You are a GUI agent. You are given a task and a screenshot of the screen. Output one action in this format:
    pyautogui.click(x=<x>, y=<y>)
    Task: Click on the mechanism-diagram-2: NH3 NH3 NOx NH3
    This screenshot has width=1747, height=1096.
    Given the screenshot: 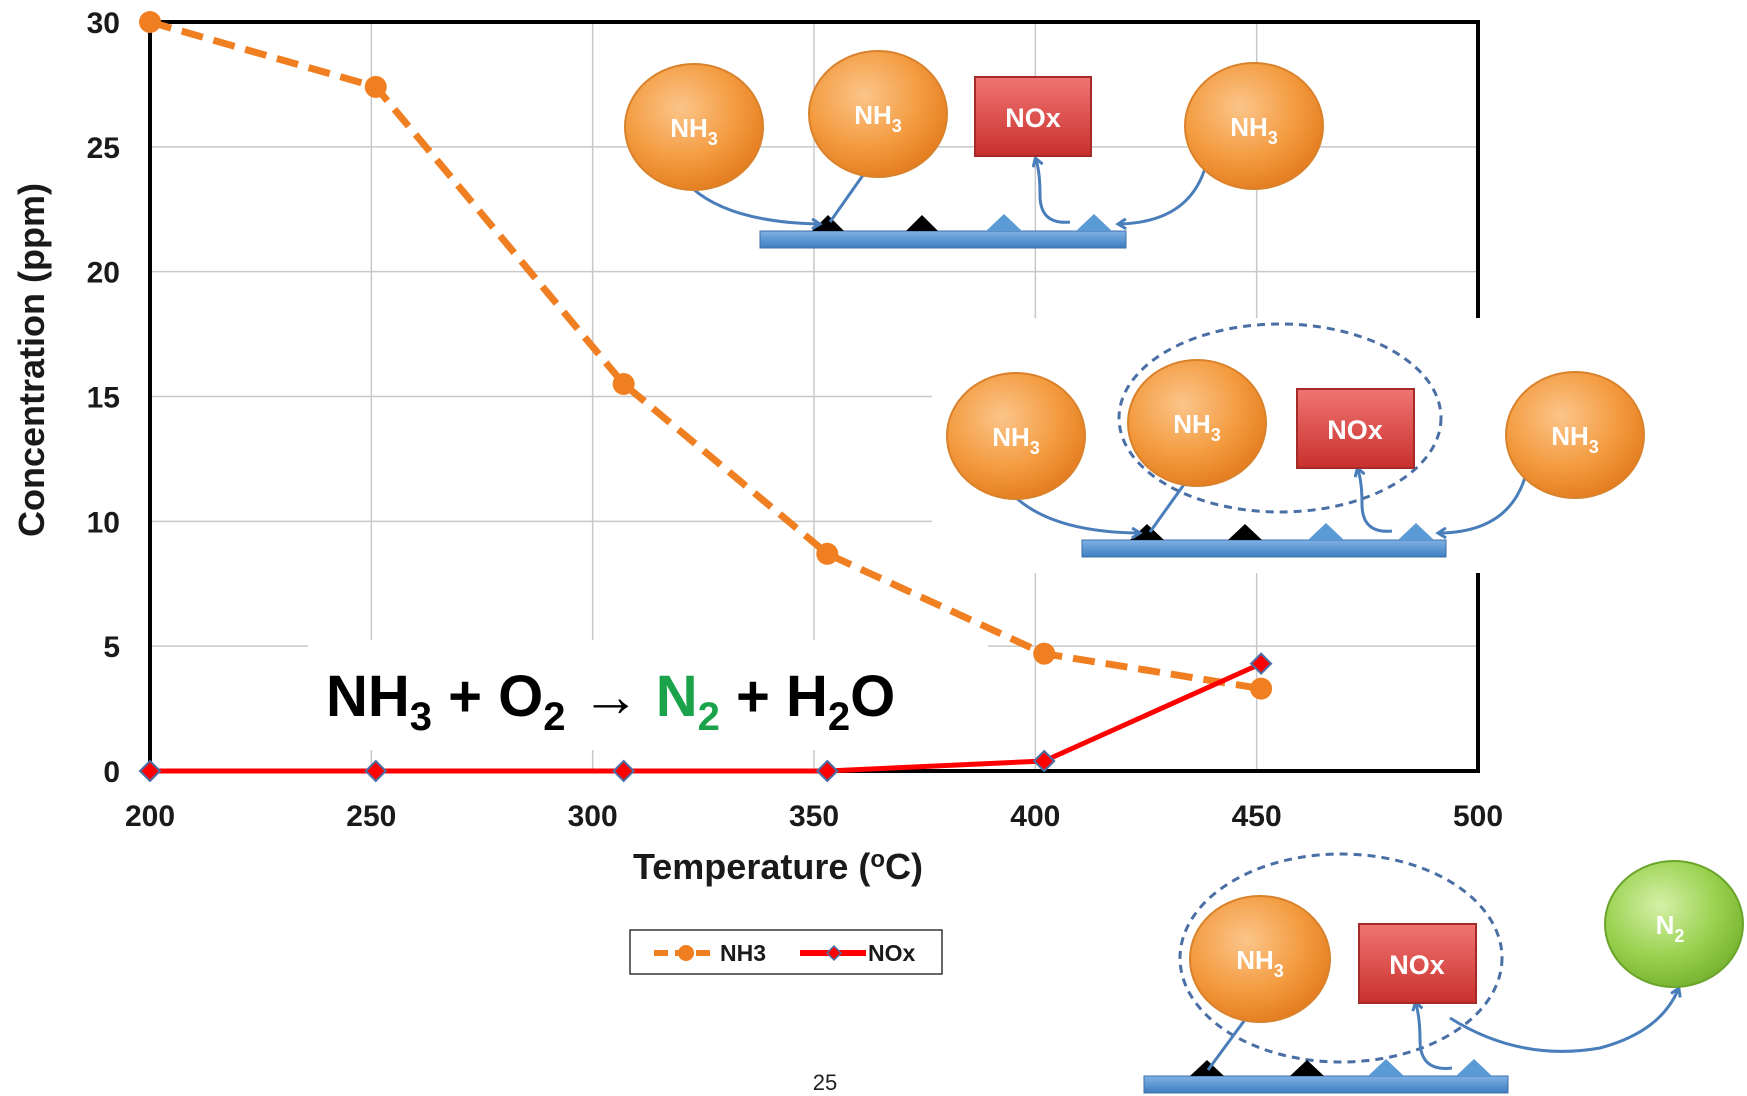 What is the action you would take?
    pyautogui.click(x=1299, y=445)
    